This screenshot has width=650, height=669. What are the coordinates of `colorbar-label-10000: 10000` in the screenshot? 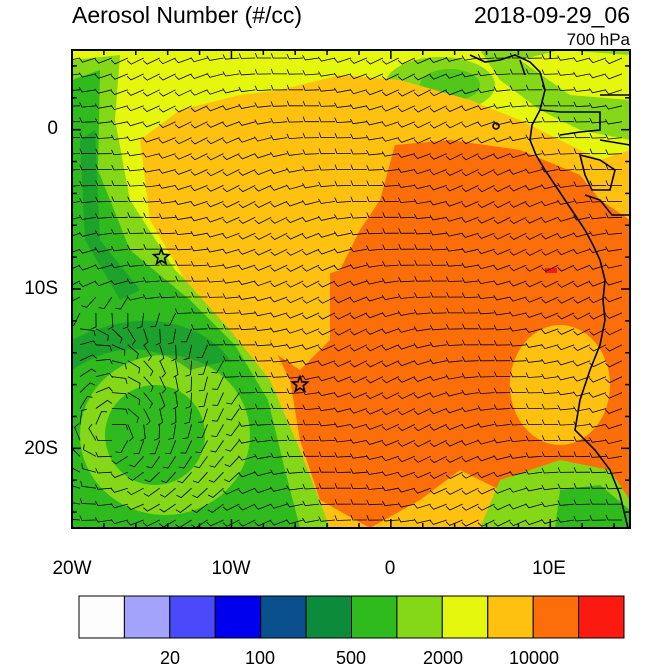 It's located at (534, 658).